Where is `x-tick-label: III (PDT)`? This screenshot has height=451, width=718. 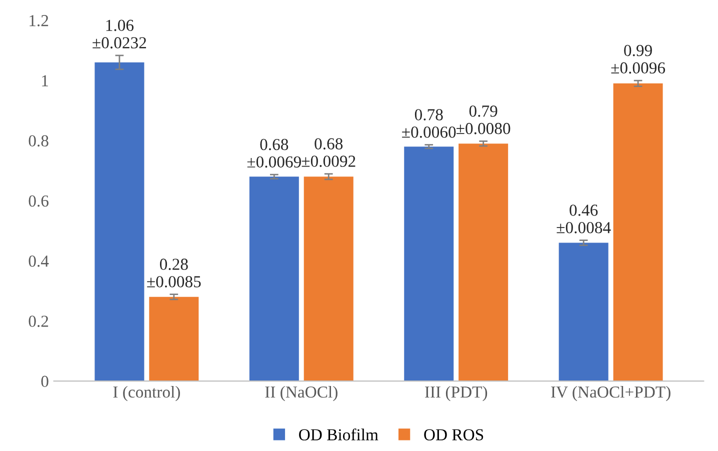 x-tick-label: III (PDT) is located at coordinates (456, 394).